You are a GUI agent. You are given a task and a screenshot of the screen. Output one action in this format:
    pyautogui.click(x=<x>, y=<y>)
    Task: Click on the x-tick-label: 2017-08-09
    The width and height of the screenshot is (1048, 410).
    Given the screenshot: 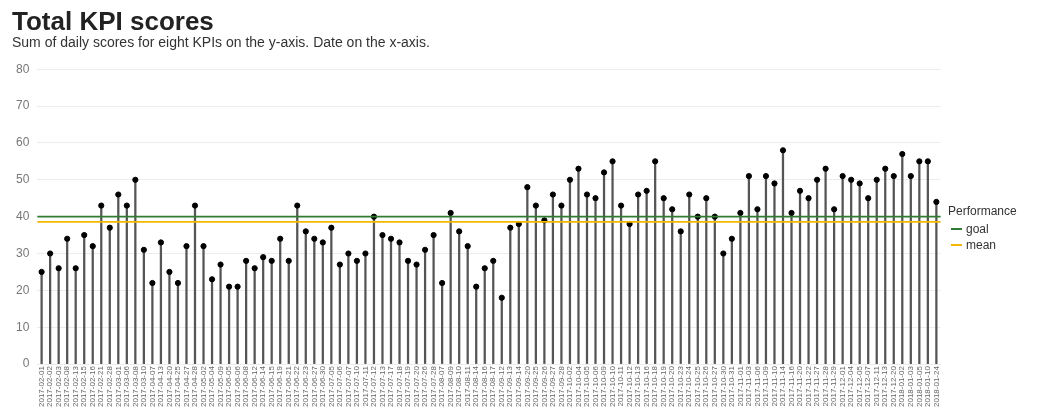 What is the action you would take?
    pyautogui.click(x=450, y=386)
    